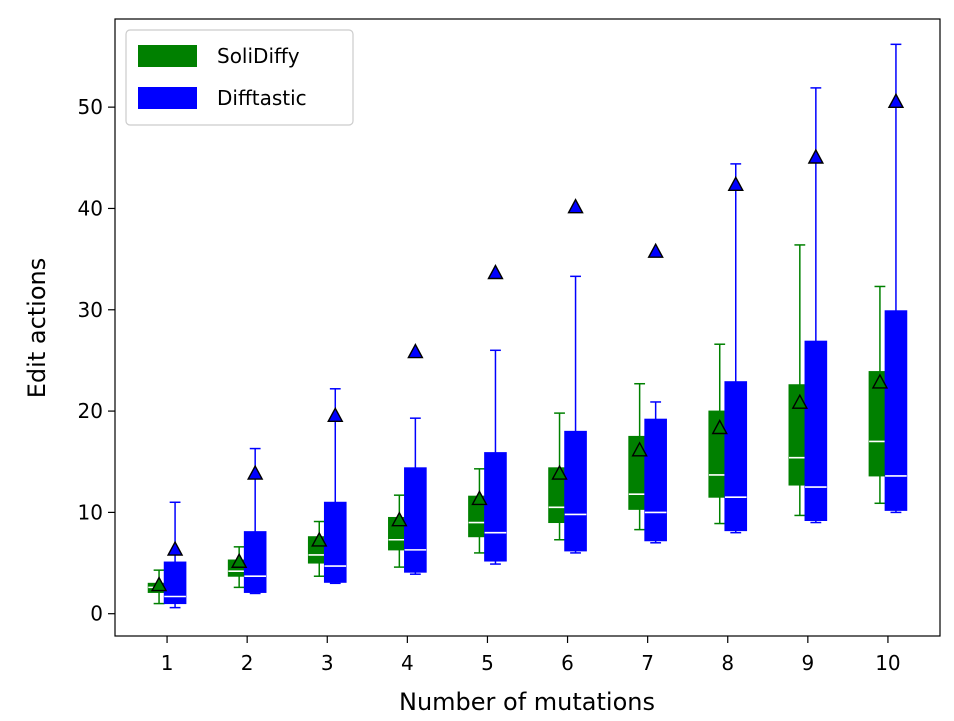 This screenshot has height=721, width=954. I want to click on x-tick-label: 7, so click(647, 663).